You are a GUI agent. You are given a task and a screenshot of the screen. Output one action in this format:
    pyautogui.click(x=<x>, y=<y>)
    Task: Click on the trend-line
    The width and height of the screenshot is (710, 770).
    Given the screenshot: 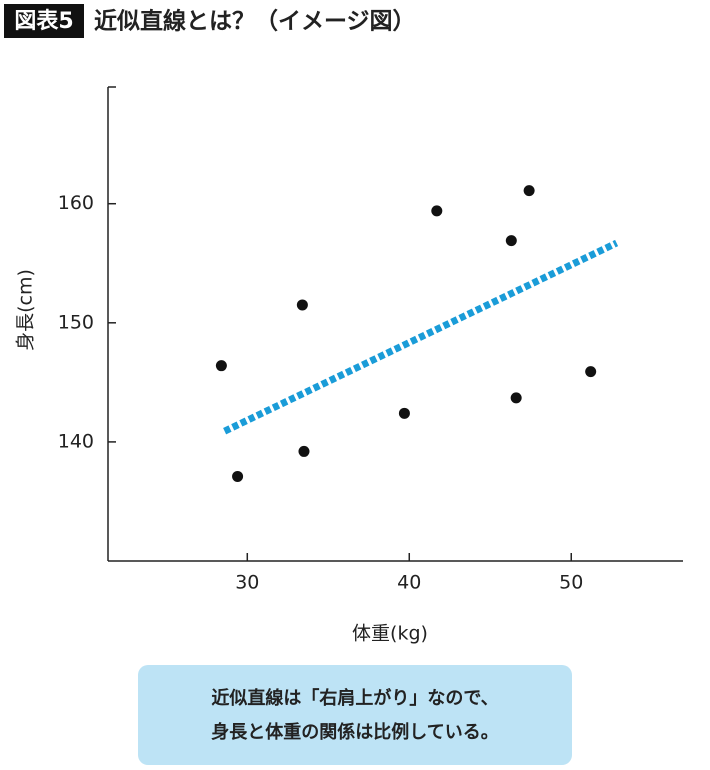 What is the action you would take?
    pyautogui.click(x=421, y=337)
    